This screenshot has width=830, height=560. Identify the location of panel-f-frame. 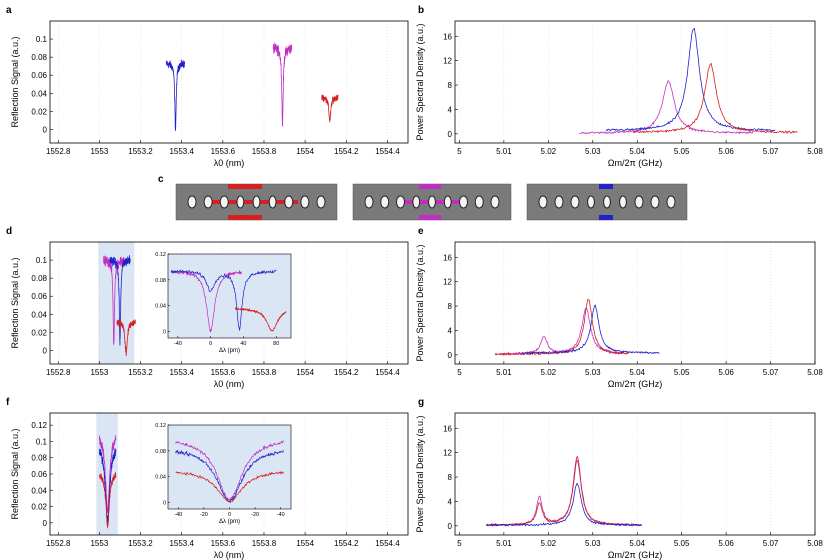
(229, 474).